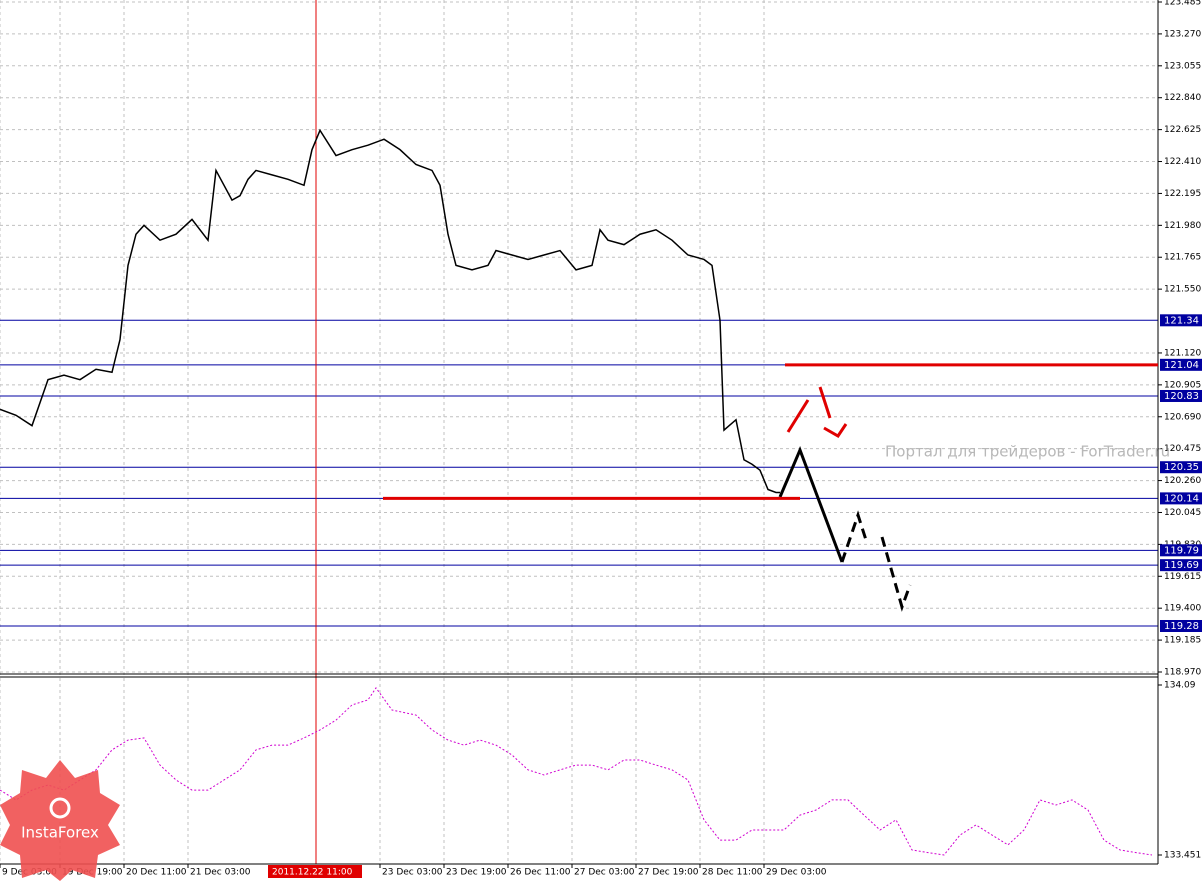 The image size is (1202, 885). What do you see at coordinates (1182, 162) in the screenshot?
I see `y-tick-label: 122.410` at bounding box center [1182, 162].